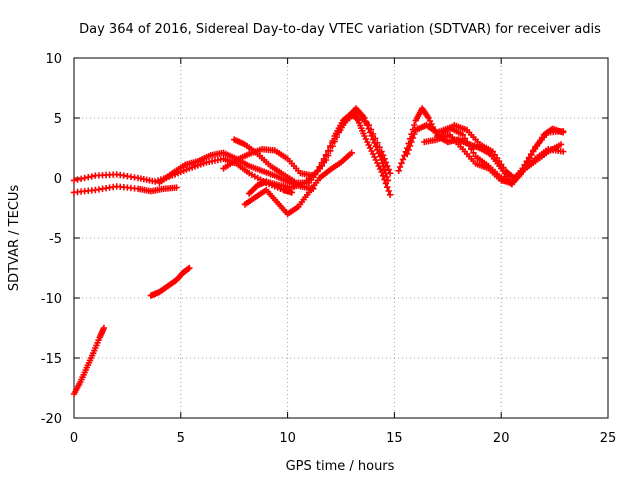 This screenshot has height=480, width=640. I want to click on x-tick-label: 5, so click(181, 438).